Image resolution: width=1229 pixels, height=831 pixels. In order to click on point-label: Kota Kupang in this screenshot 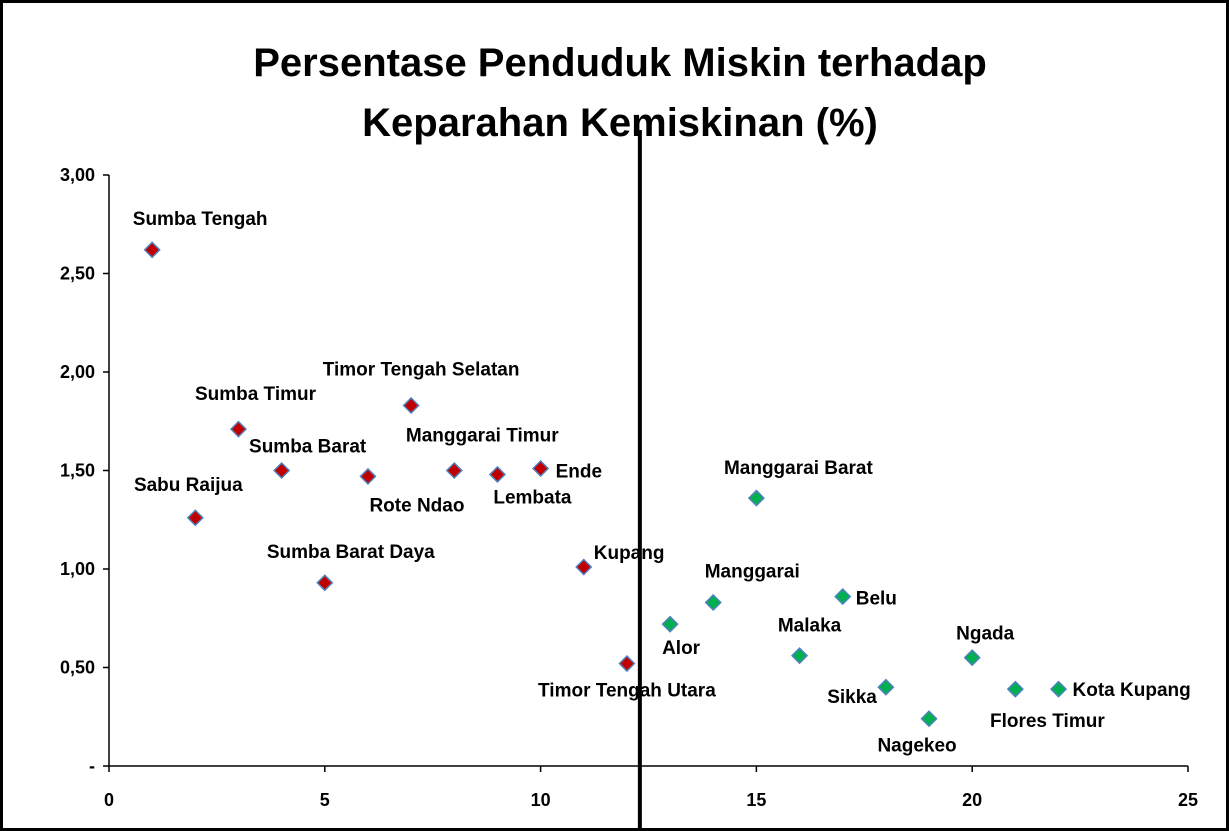, I will do `click(1132, 690)`.